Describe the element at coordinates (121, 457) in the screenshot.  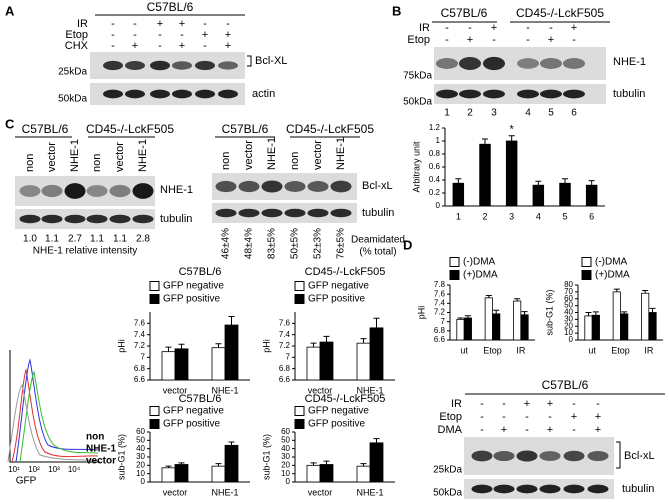
I see `y-axis-label: sub-G1 (%)` at that location.